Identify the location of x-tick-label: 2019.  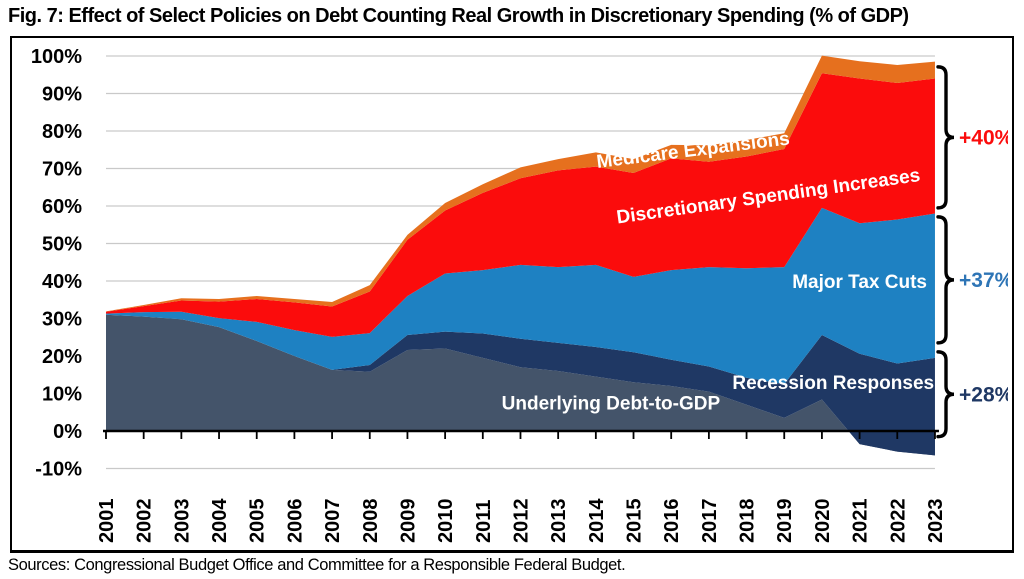
(785, 521).